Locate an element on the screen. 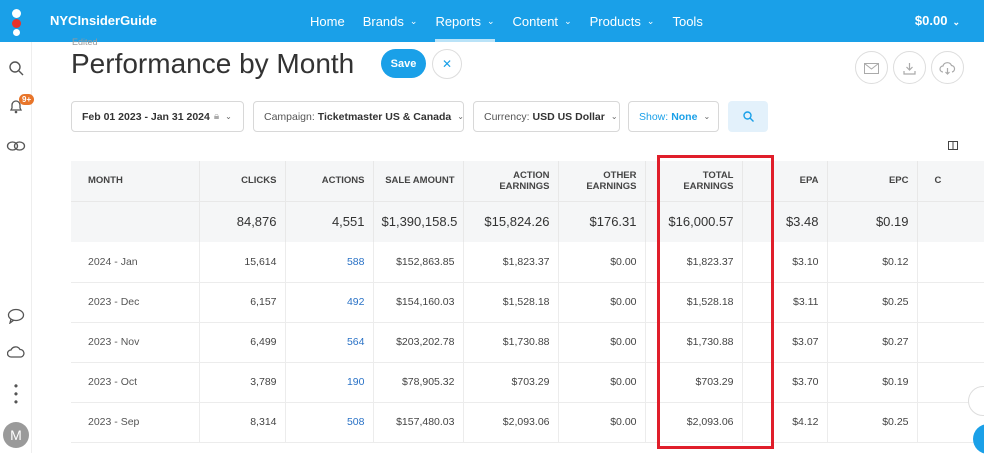  show-filter: Show: None ⌄ is located at coordinates (673, 116).